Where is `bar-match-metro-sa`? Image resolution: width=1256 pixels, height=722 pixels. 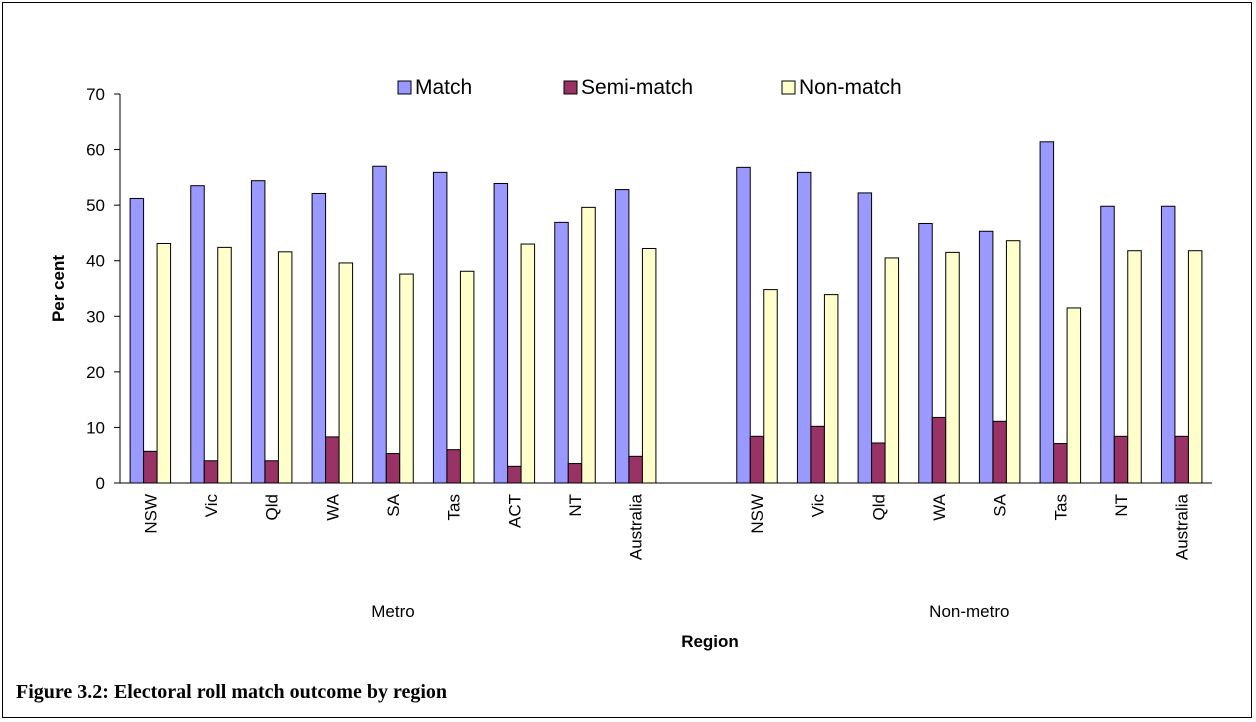
bar-match-metro-sa is located at coordinates (379, 324).